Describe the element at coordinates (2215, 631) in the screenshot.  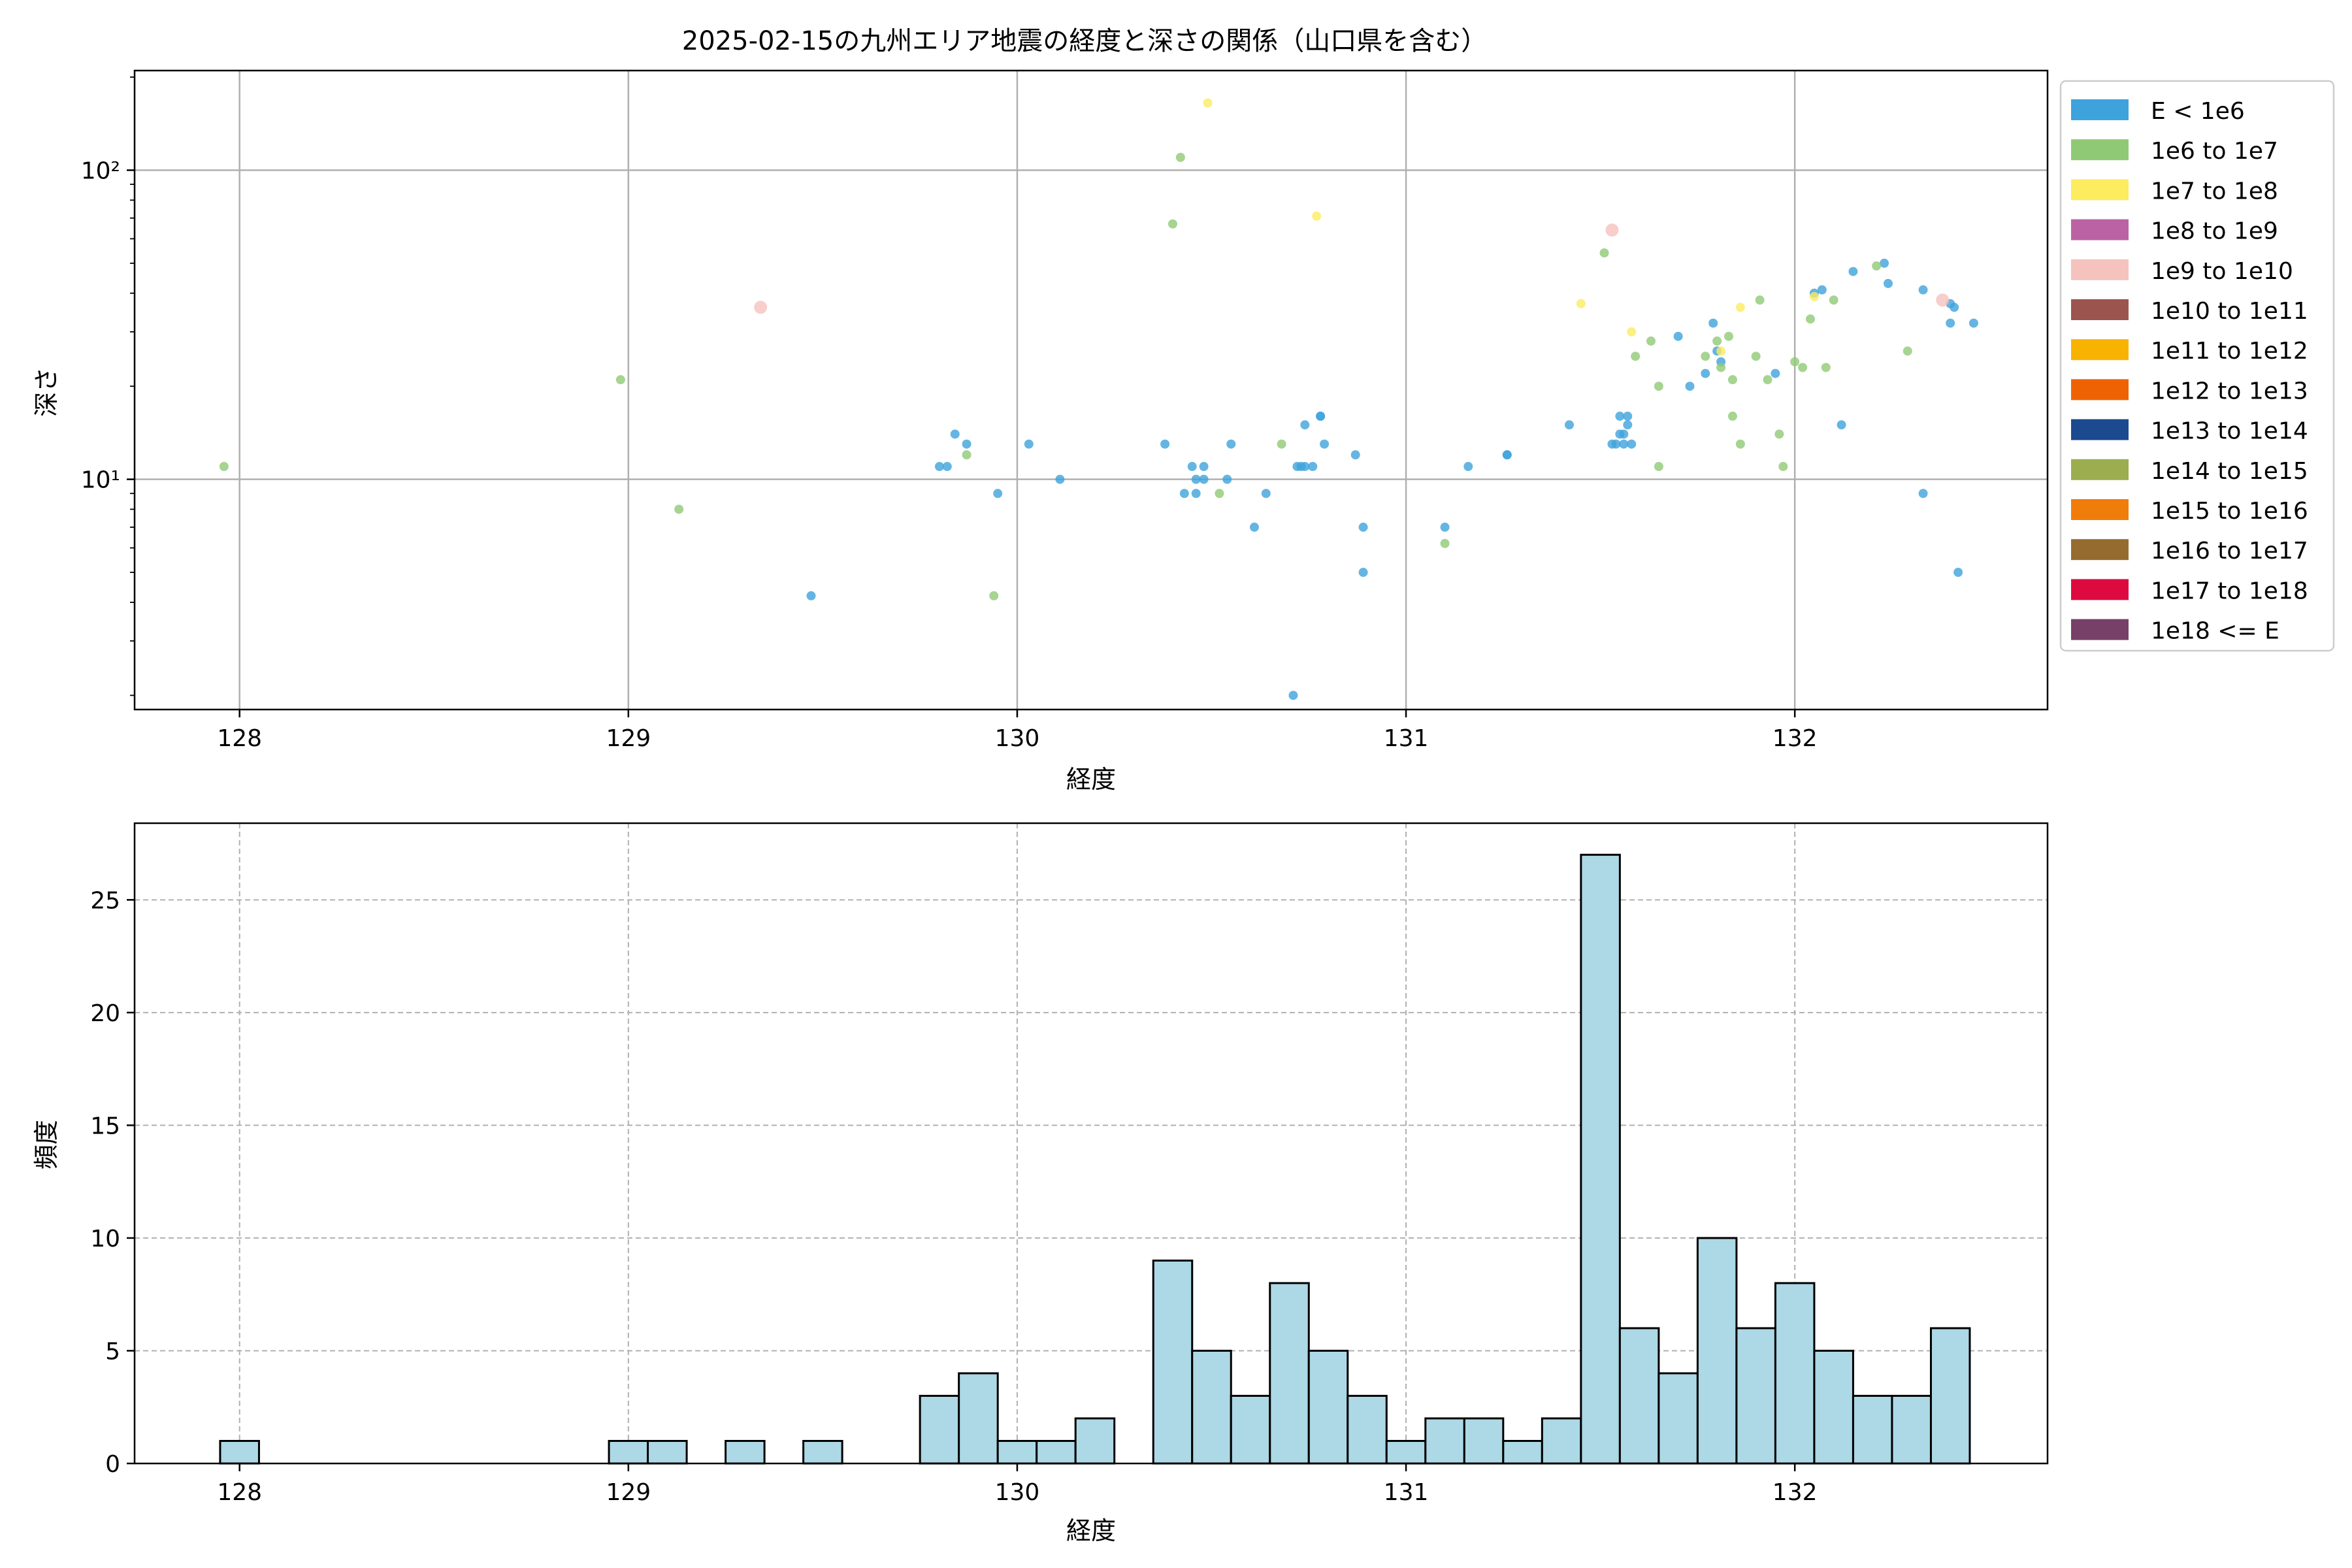
I see `legend-label: 1e18 <= E` at that location.